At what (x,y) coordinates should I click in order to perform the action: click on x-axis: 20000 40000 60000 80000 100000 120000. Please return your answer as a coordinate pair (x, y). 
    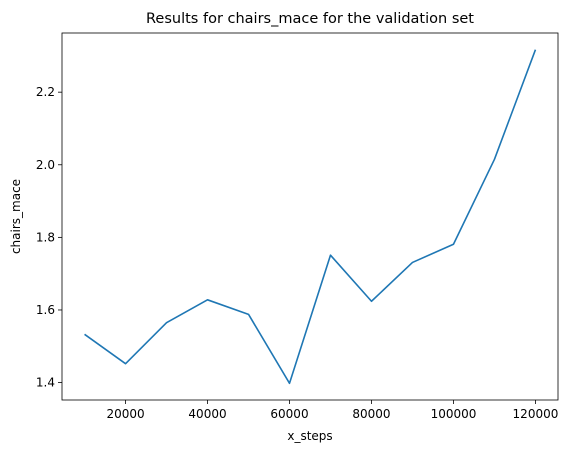
    Looking at the image, I should click on (332, 410).